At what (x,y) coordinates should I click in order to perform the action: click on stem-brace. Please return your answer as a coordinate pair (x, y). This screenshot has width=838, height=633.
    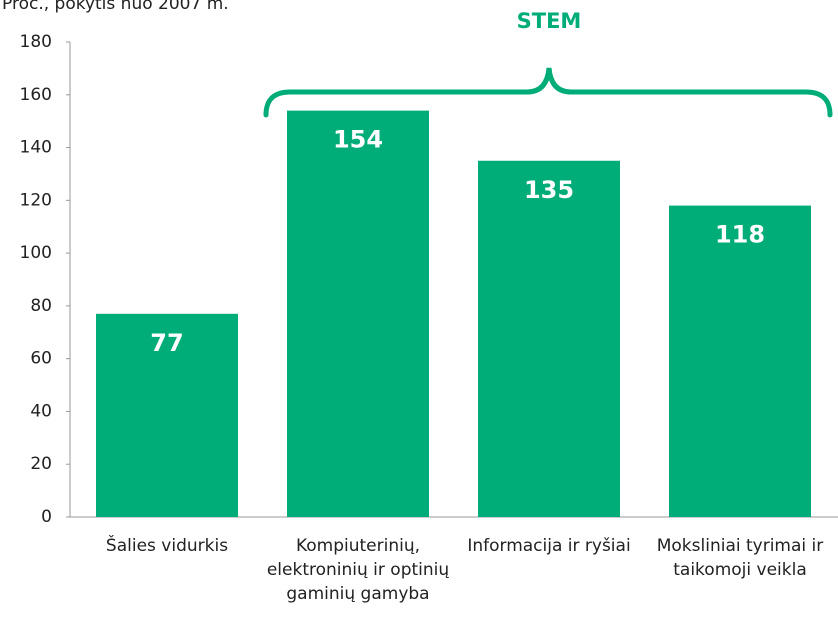
    Looking at the image, I should click on (548, 92).